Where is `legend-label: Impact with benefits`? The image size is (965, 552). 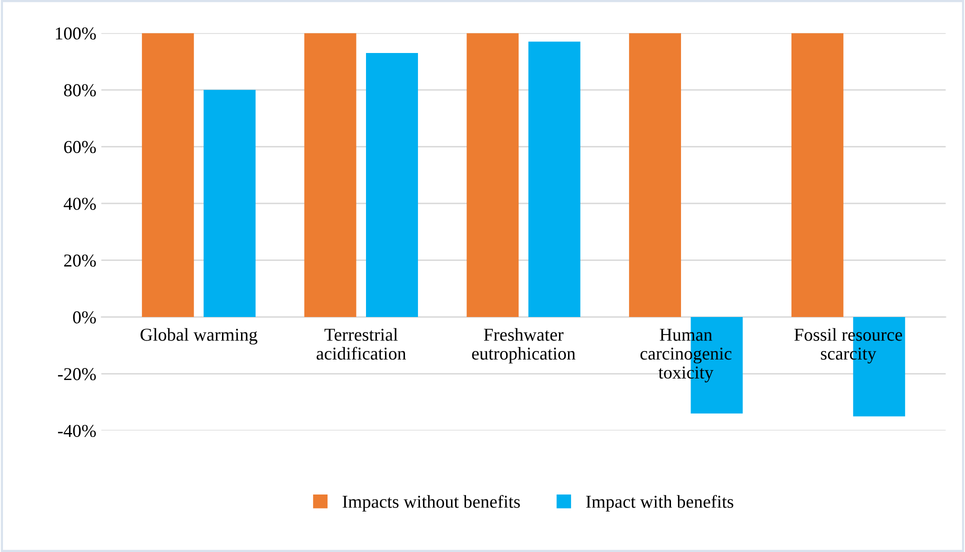
legend-label: Impact with benefits is located at coordinates (660, 503).